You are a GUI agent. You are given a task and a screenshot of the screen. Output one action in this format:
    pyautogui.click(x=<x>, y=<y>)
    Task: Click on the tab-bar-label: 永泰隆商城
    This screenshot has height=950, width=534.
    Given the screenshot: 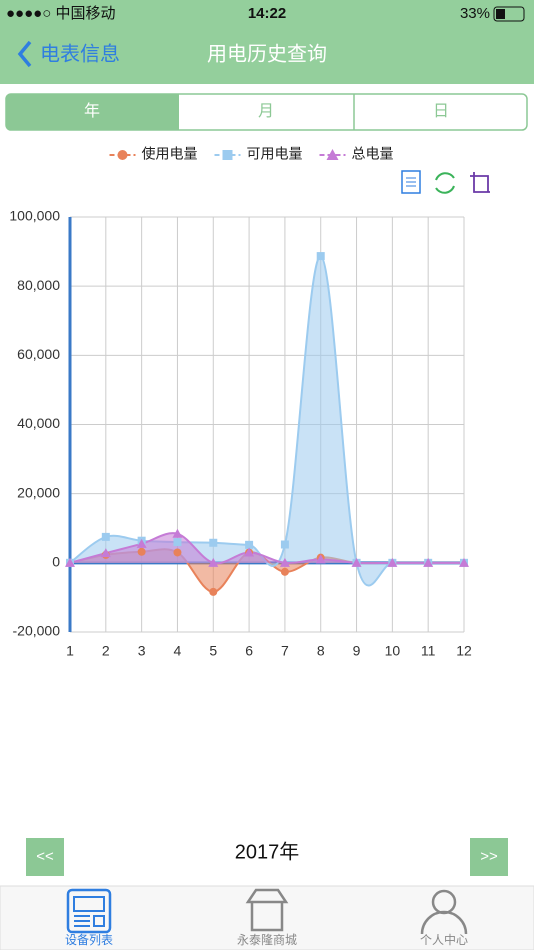 What is the action you would take?
    pyautogui.click(x=267, y=939)
    